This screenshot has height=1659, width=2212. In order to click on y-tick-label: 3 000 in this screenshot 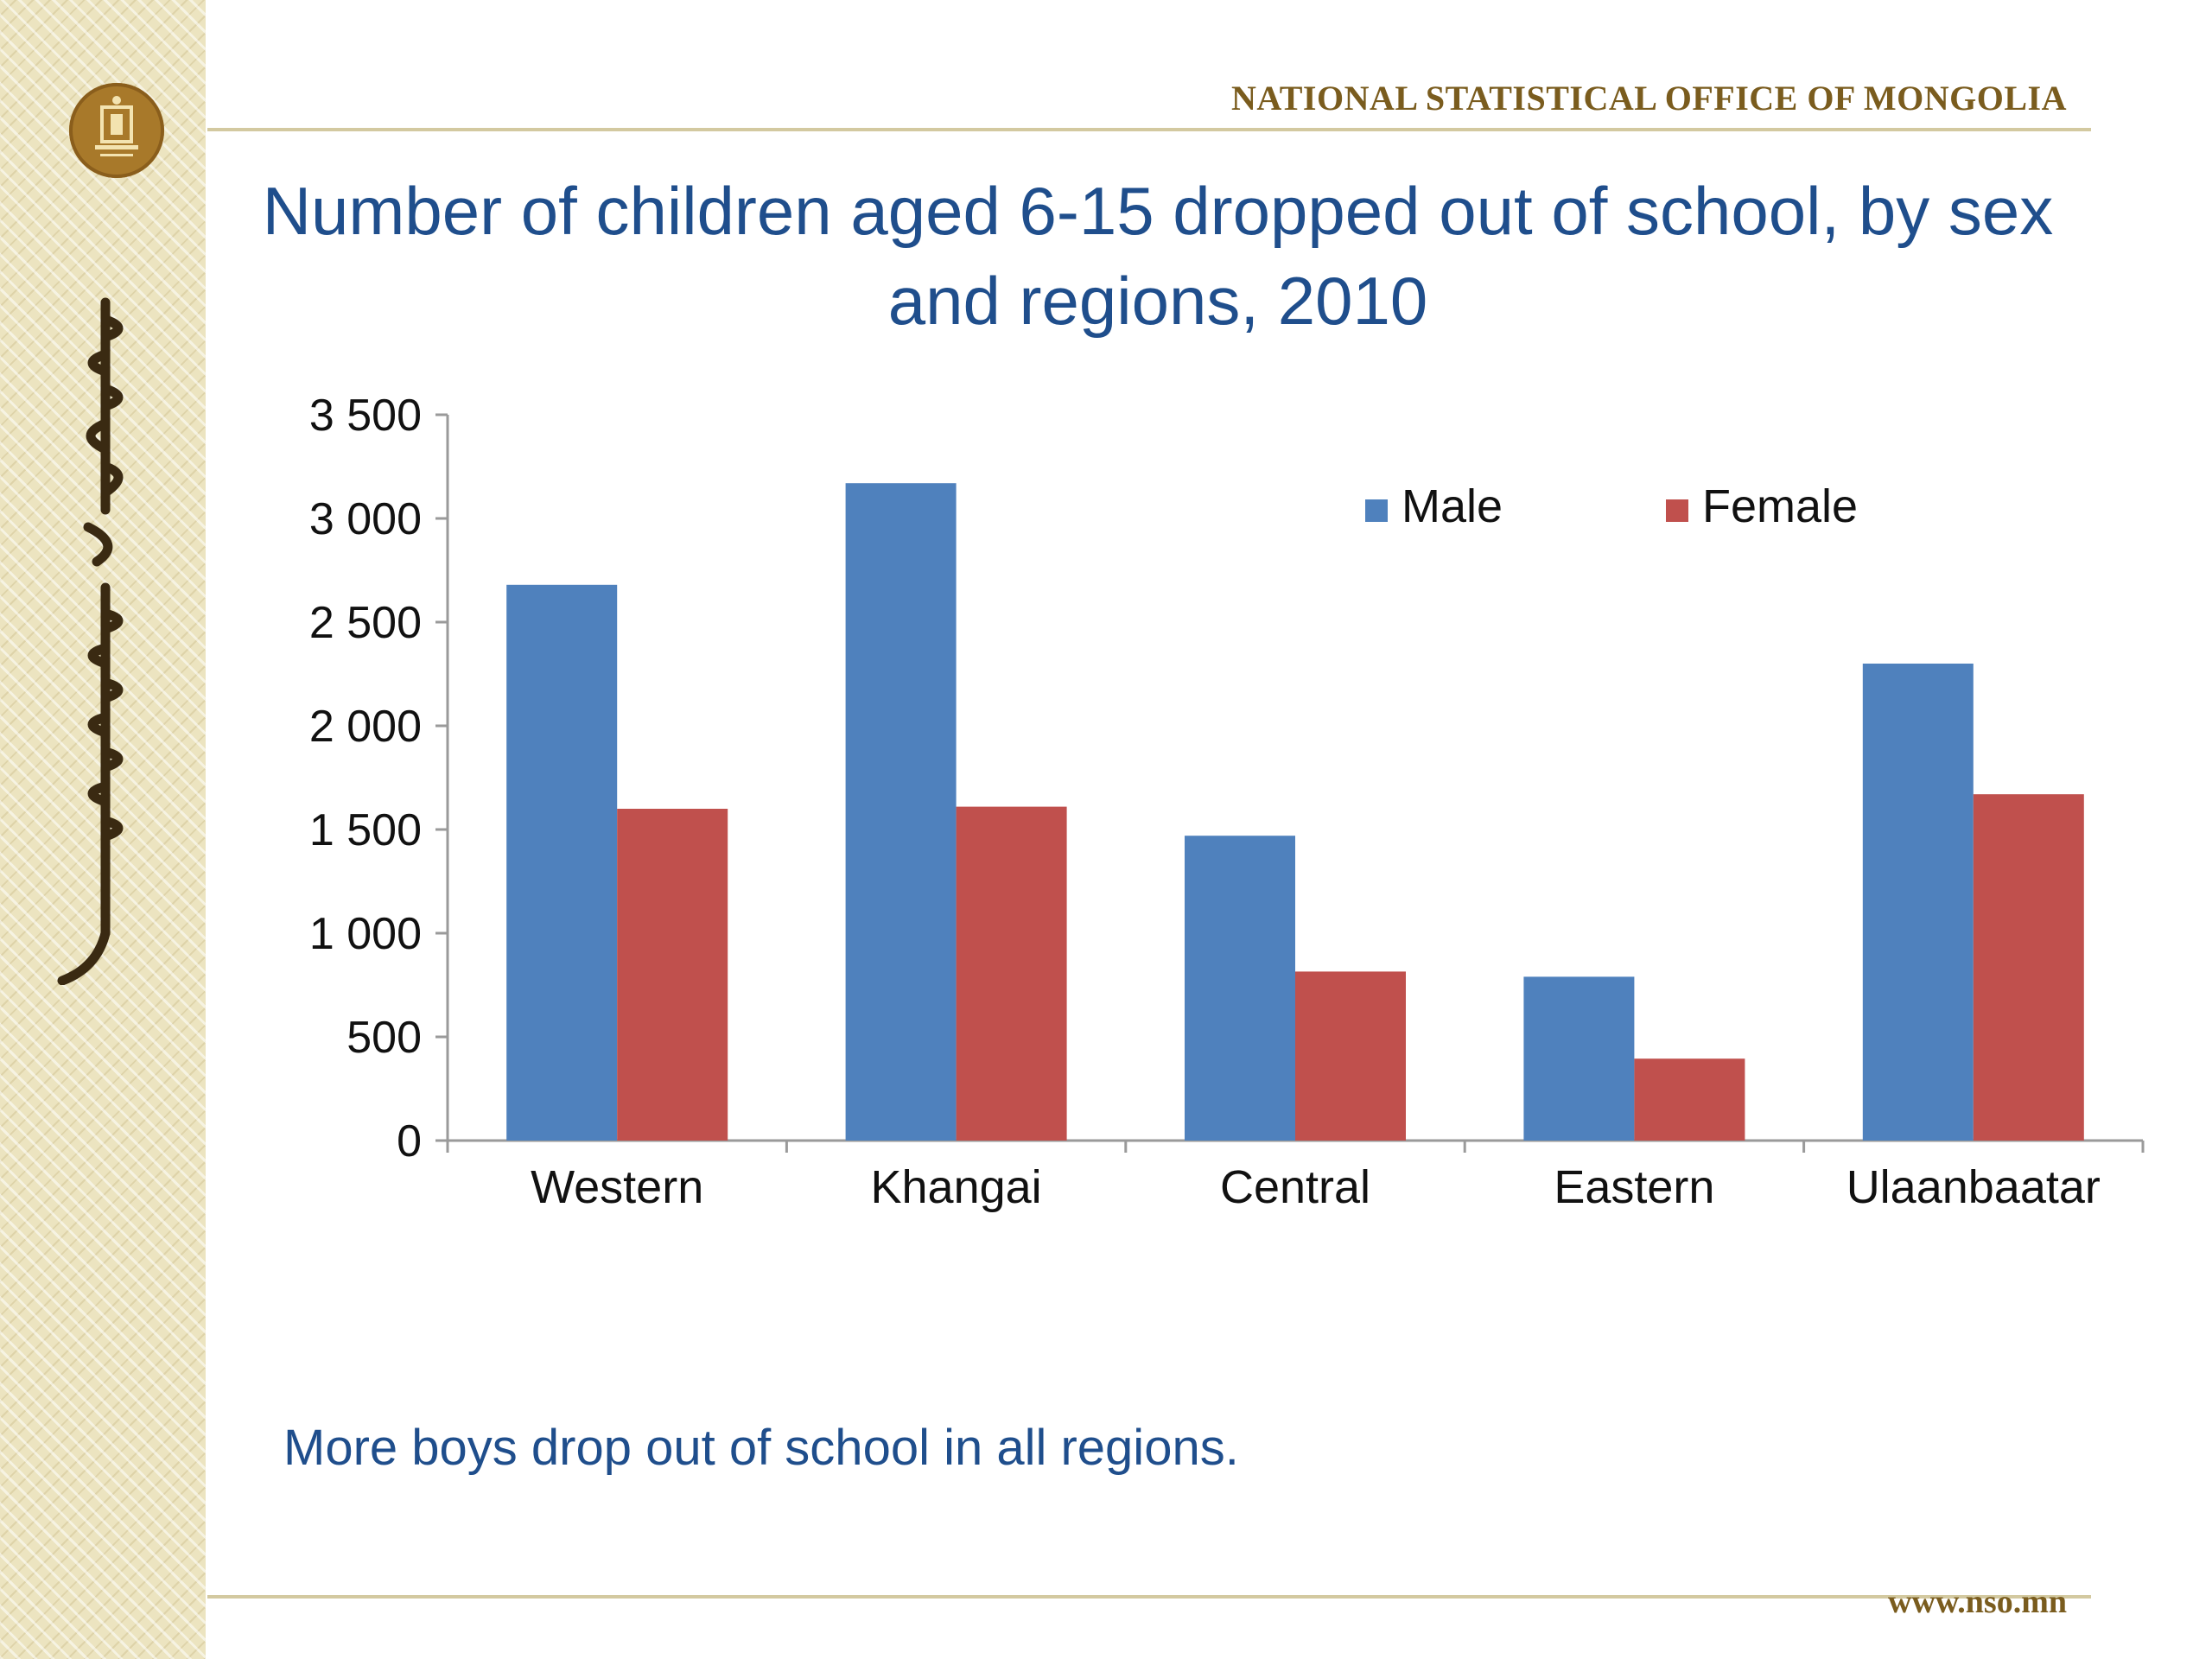, I will do `click(365, 519)`.